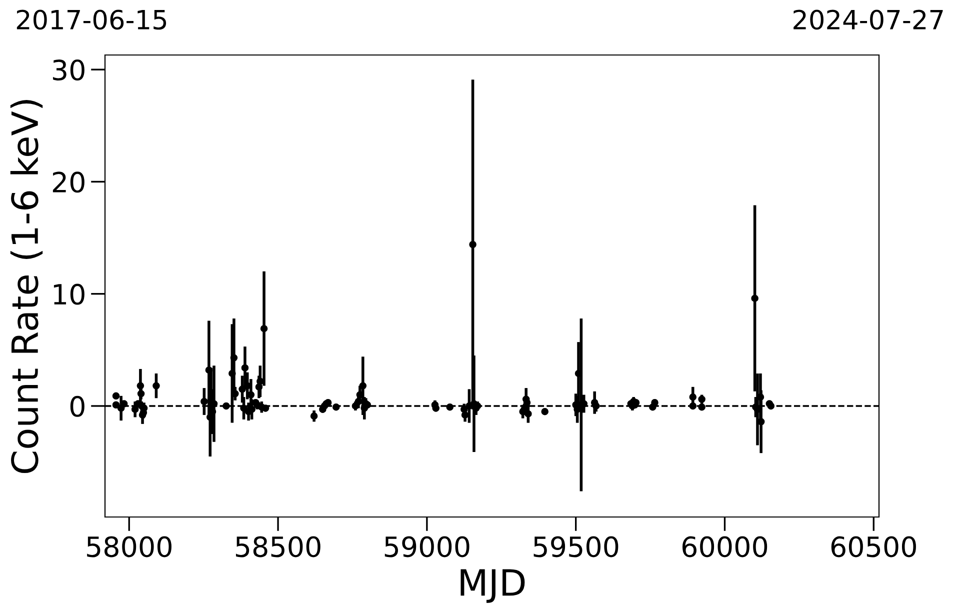 The width and height of the screenshot is (957, 613). I want to click on x-axis-title: MJD, so click(492, 586).